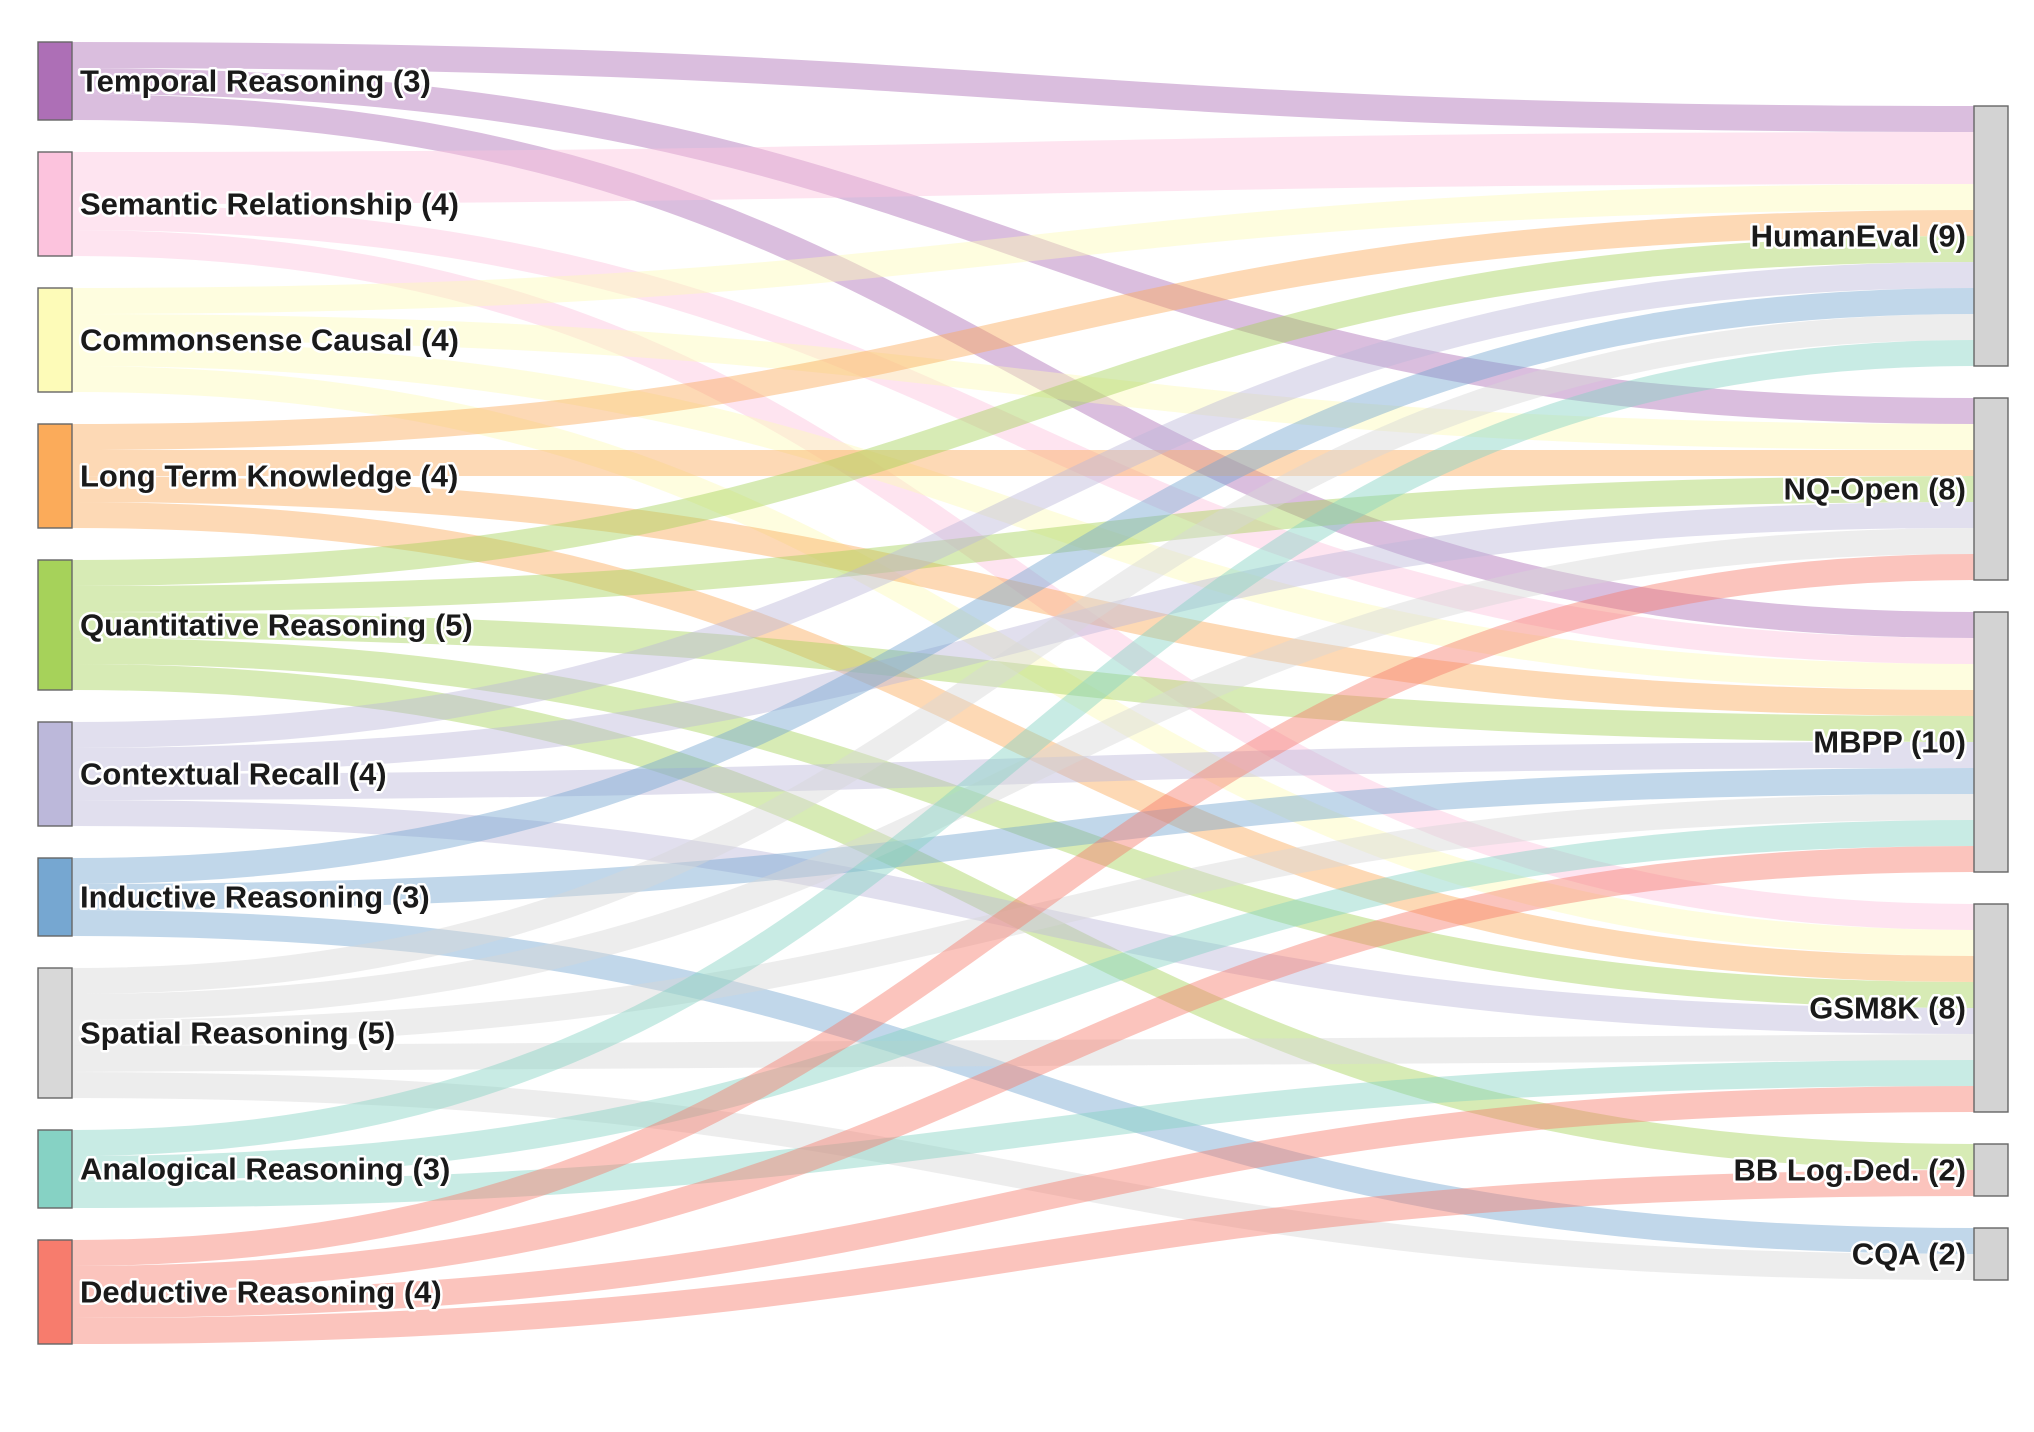 Image resolution: width=2034 pixels, height=1432 pixels. Describe the element at coordinates (1023, 677) in the screenshot. I see `link-quant-to-mbpp` at that location.